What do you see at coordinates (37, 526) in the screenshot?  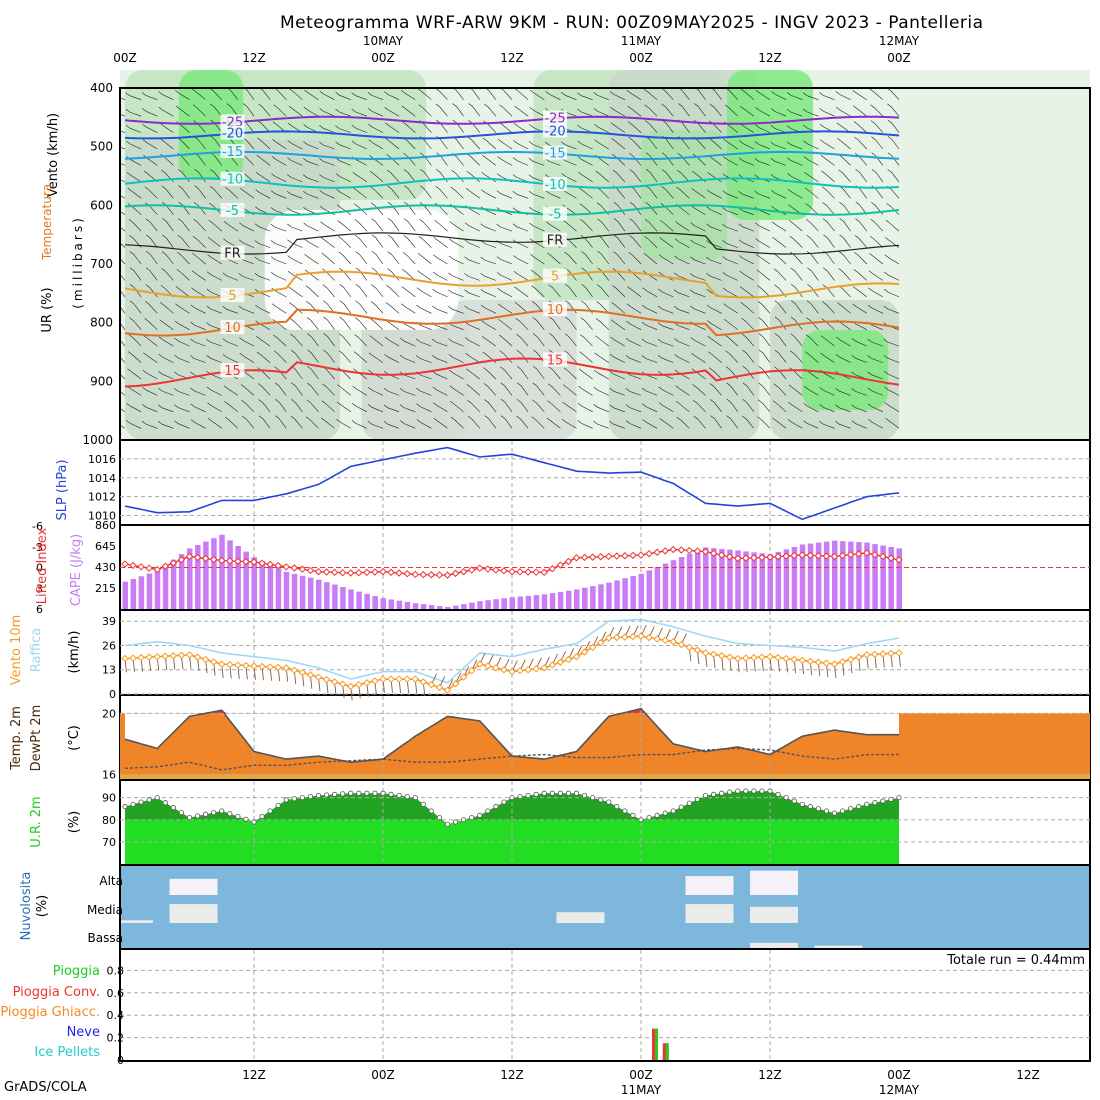 I see `li-y-tick-label: -6` at bounding box center [37, 526].